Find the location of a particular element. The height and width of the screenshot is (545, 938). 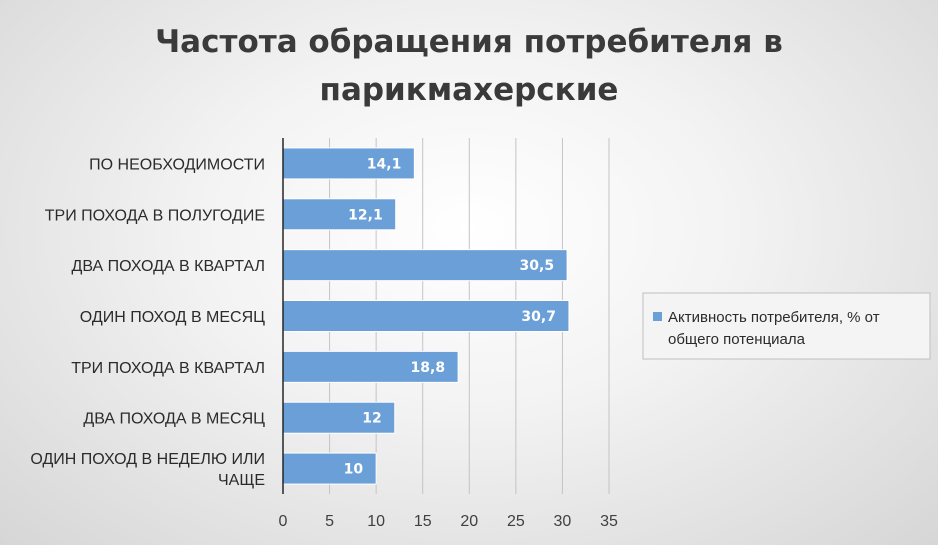

x-tick-label: 0 is located at coordinates (283, 521).